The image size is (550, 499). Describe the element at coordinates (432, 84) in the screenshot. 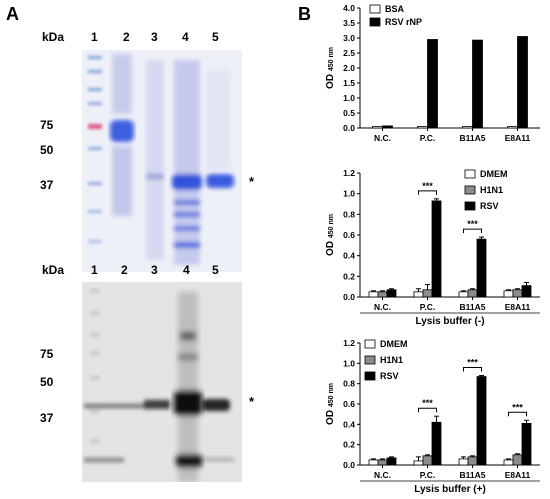

I see `bar-rsv-rnp-p-c` at that location.